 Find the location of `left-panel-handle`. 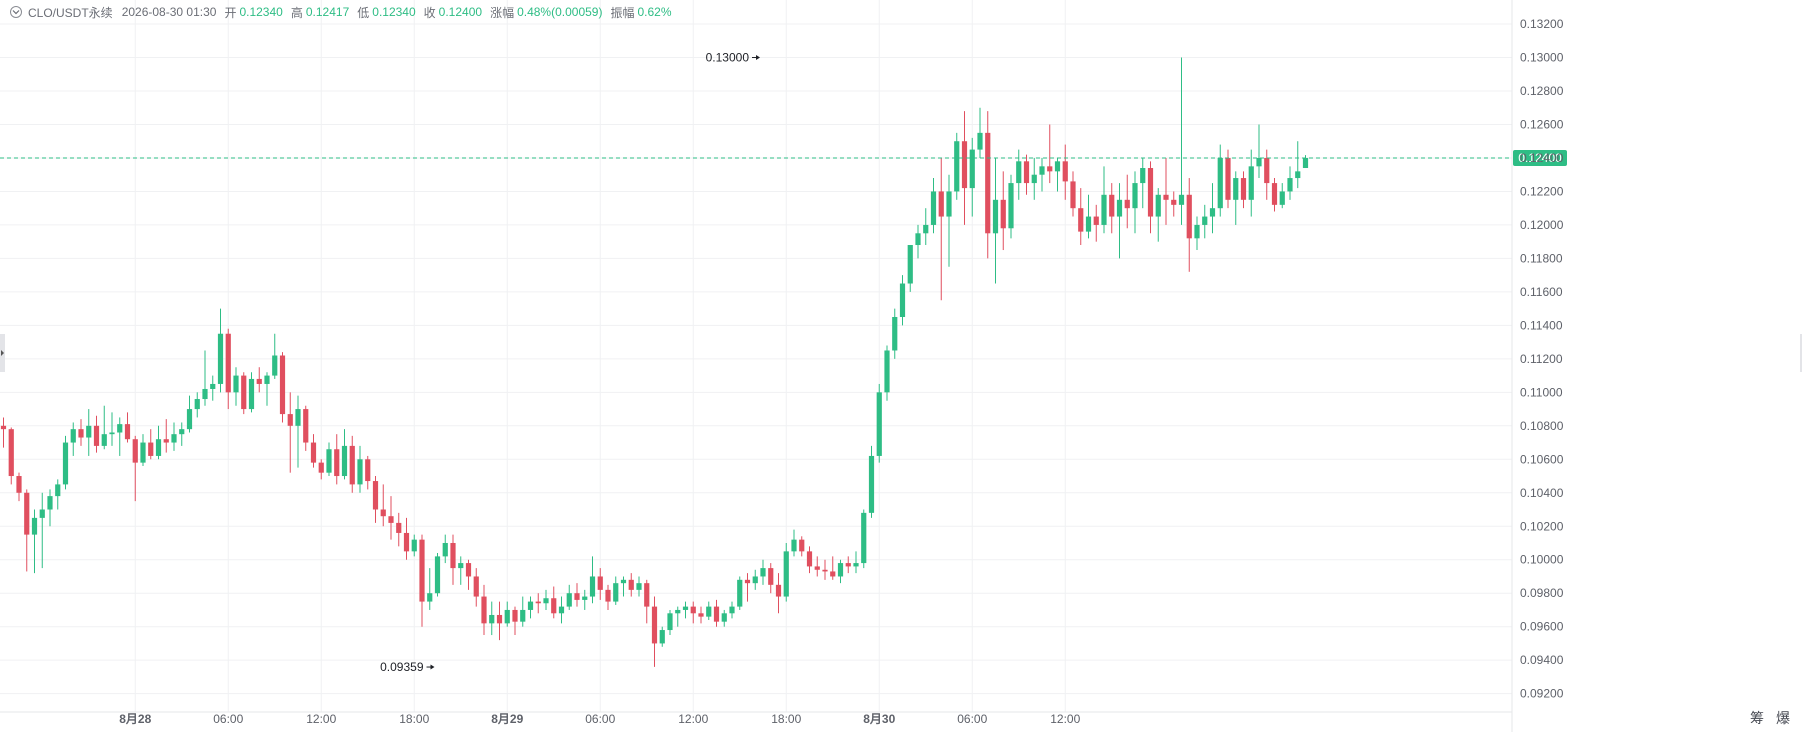

left-panel-handle is located at coordinates (2, 353).